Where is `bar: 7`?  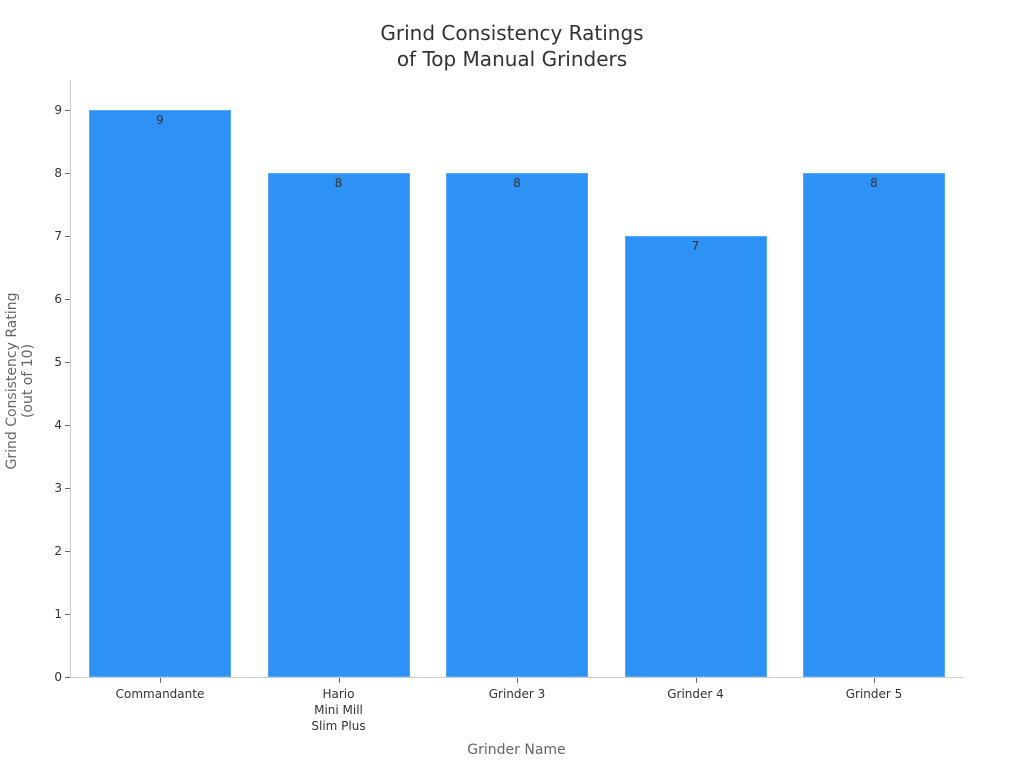 bar: 7 is located at coordinates (695, 456).